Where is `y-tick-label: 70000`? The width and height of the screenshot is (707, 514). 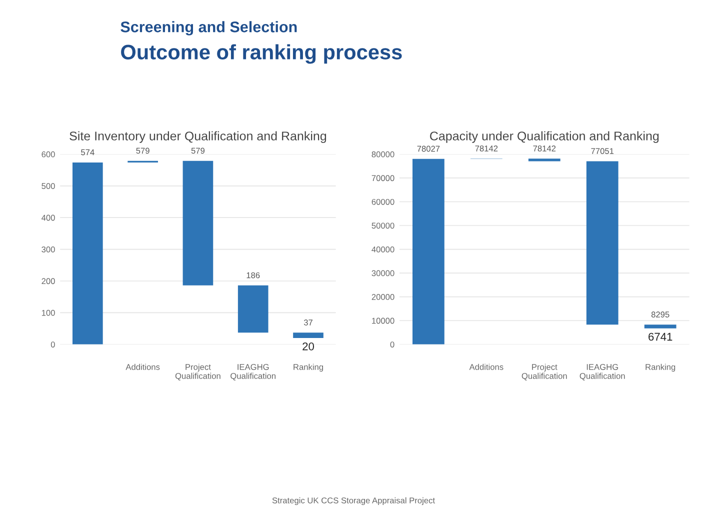 y-tick-label: 70000 is located at coordinates (383, 178).